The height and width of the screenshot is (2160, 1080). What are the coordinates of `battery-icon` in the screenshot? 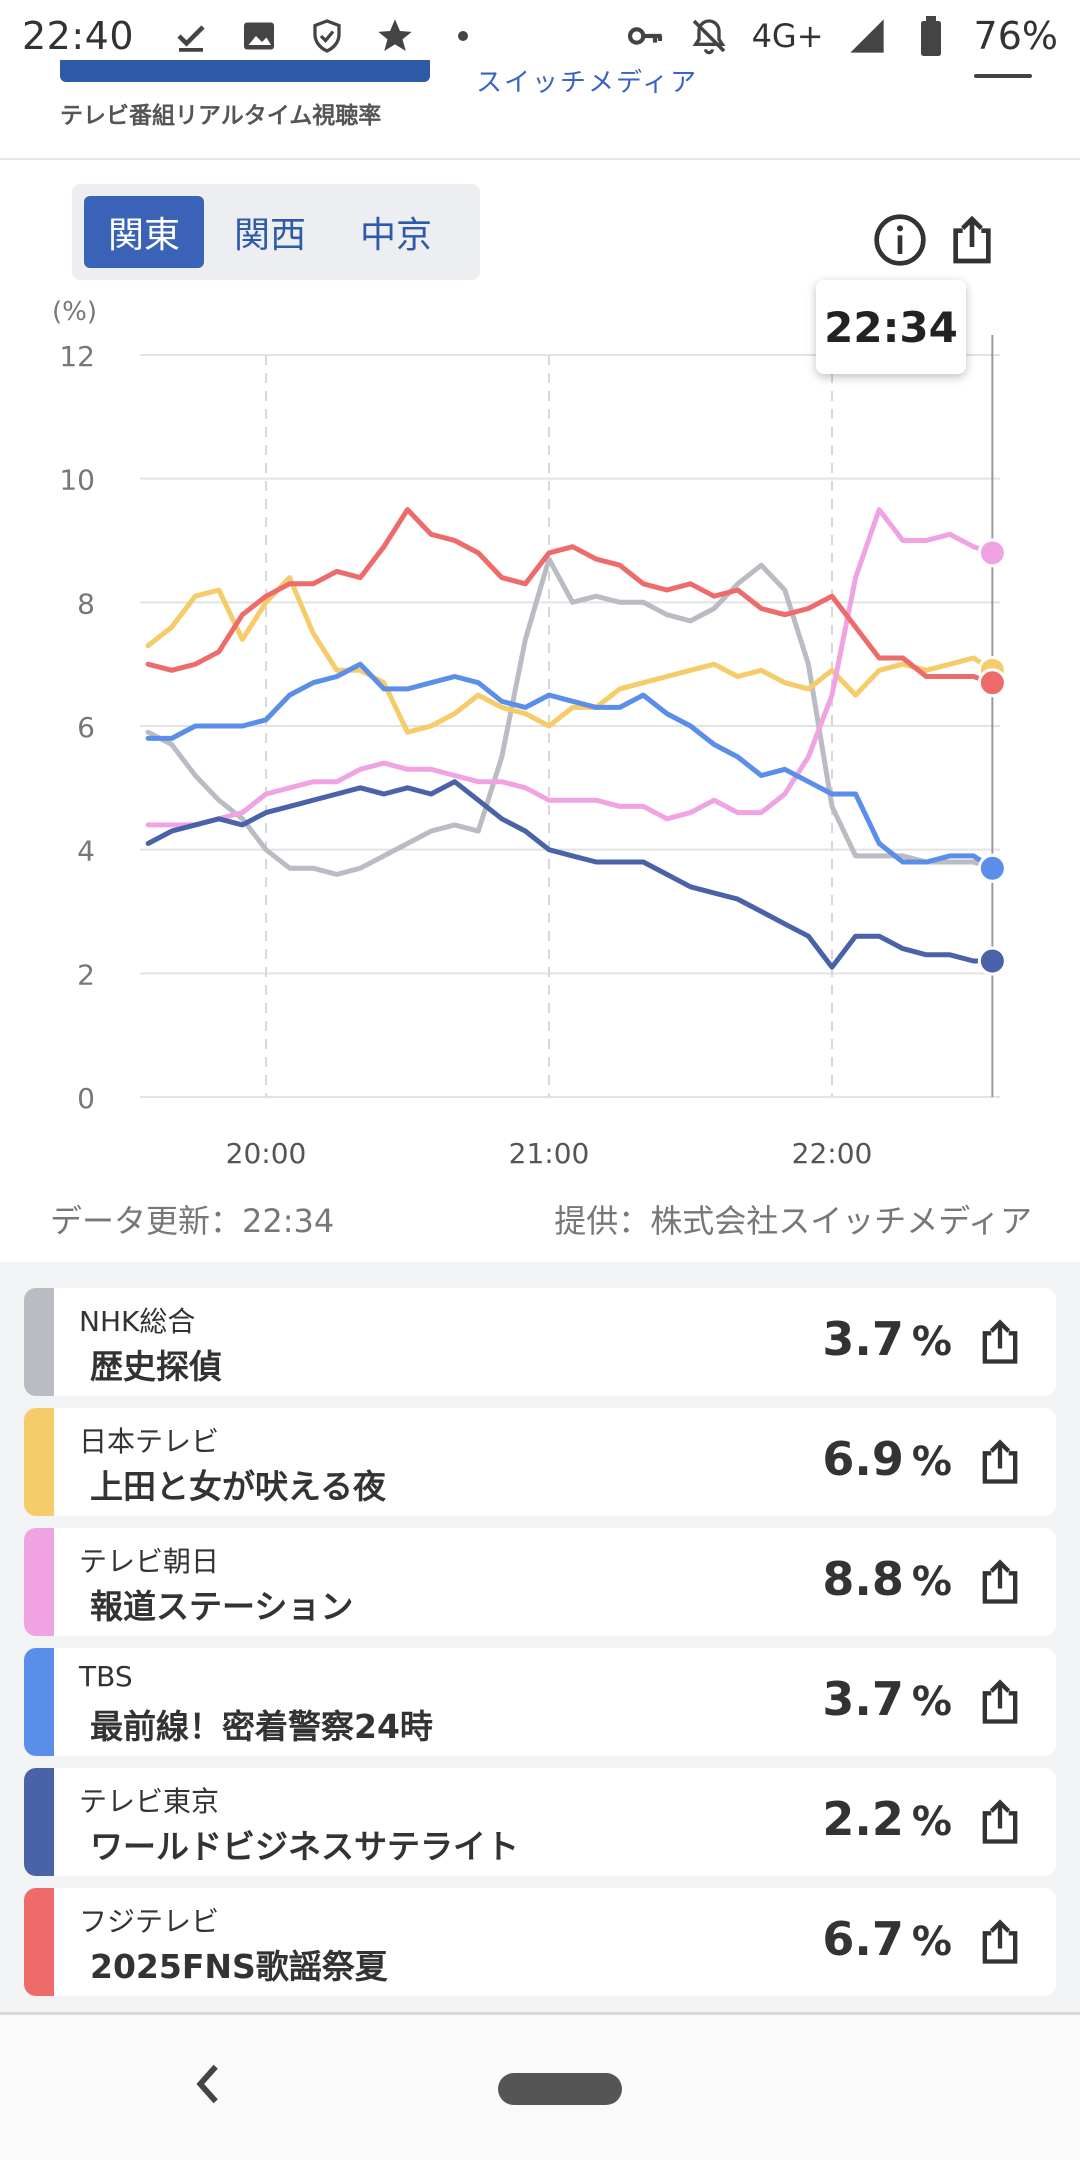 It's located at (931, 36).